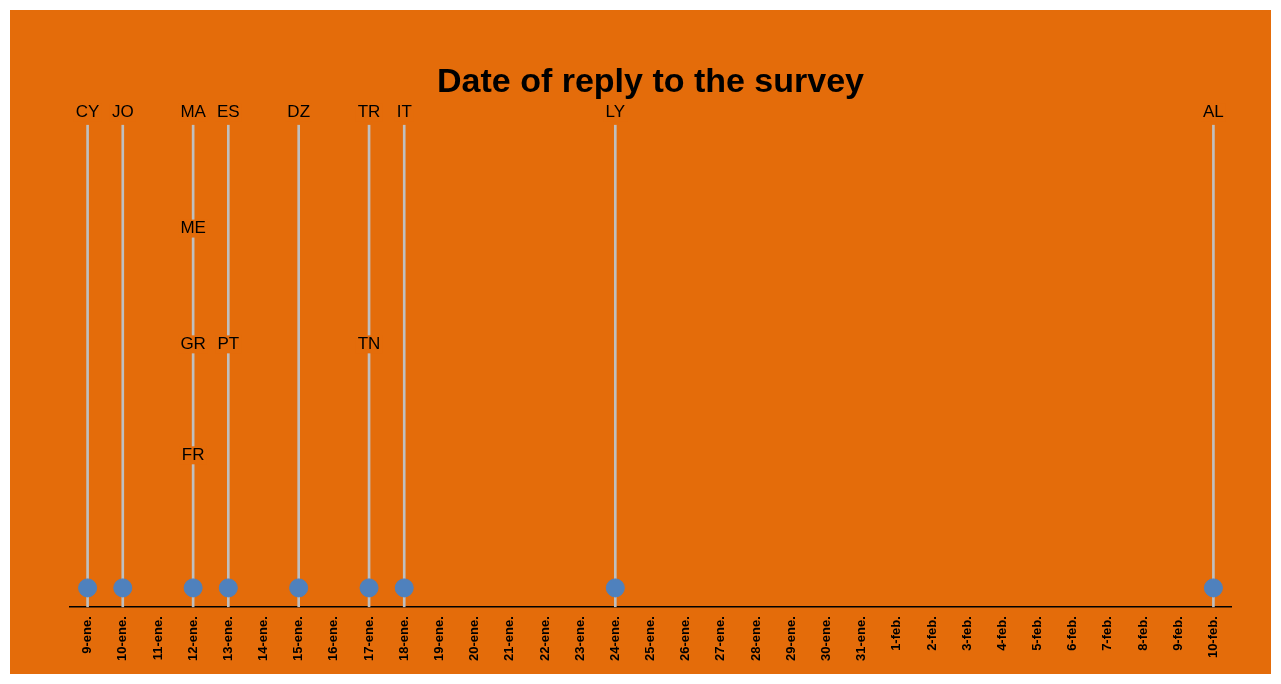 This screenshot has height=684, width=1281. I want to click on annotation: ES, so click(228, 112).